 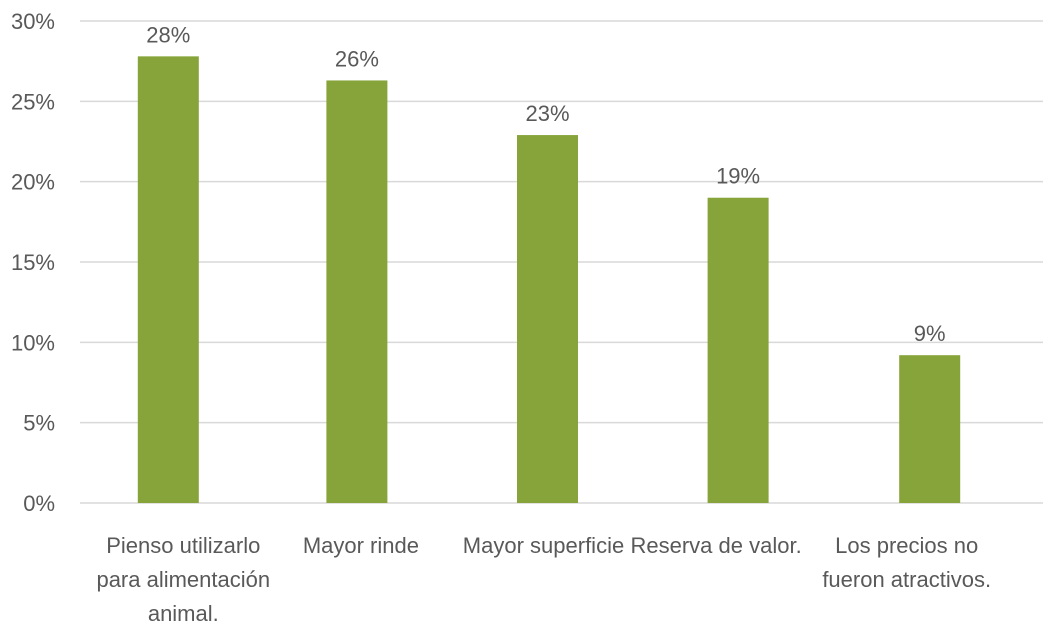 I want to click on data-label: 26%, so click(x=357, y=58).